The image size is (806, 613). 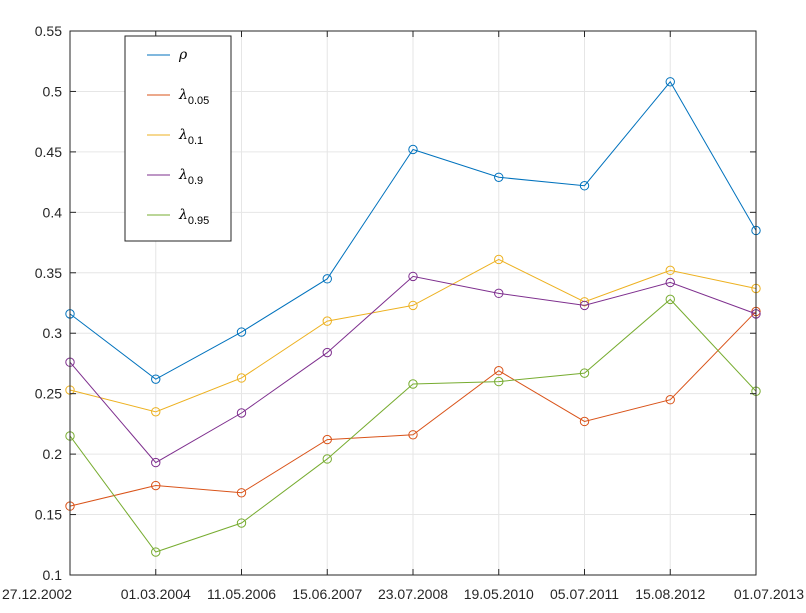 What do you see at coordinates (327, 594) in the screenshot?
I see `x-tick-label: 15.06.2007` at bounding box center [327, 594].